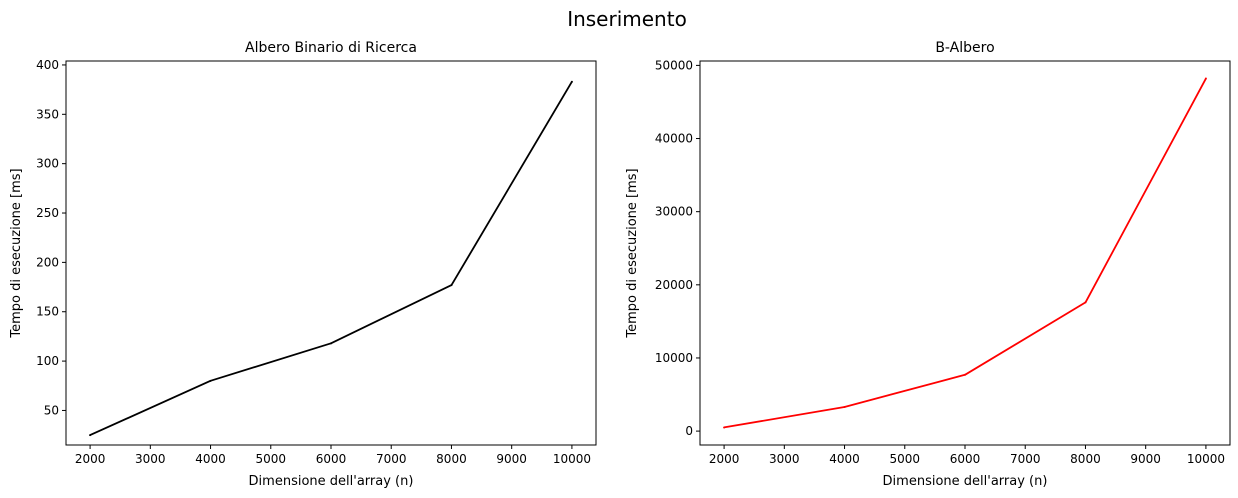 The width and height of the screenshot is (1238, 498). I want to click on y-tick-label: 200, so click(47, 262).